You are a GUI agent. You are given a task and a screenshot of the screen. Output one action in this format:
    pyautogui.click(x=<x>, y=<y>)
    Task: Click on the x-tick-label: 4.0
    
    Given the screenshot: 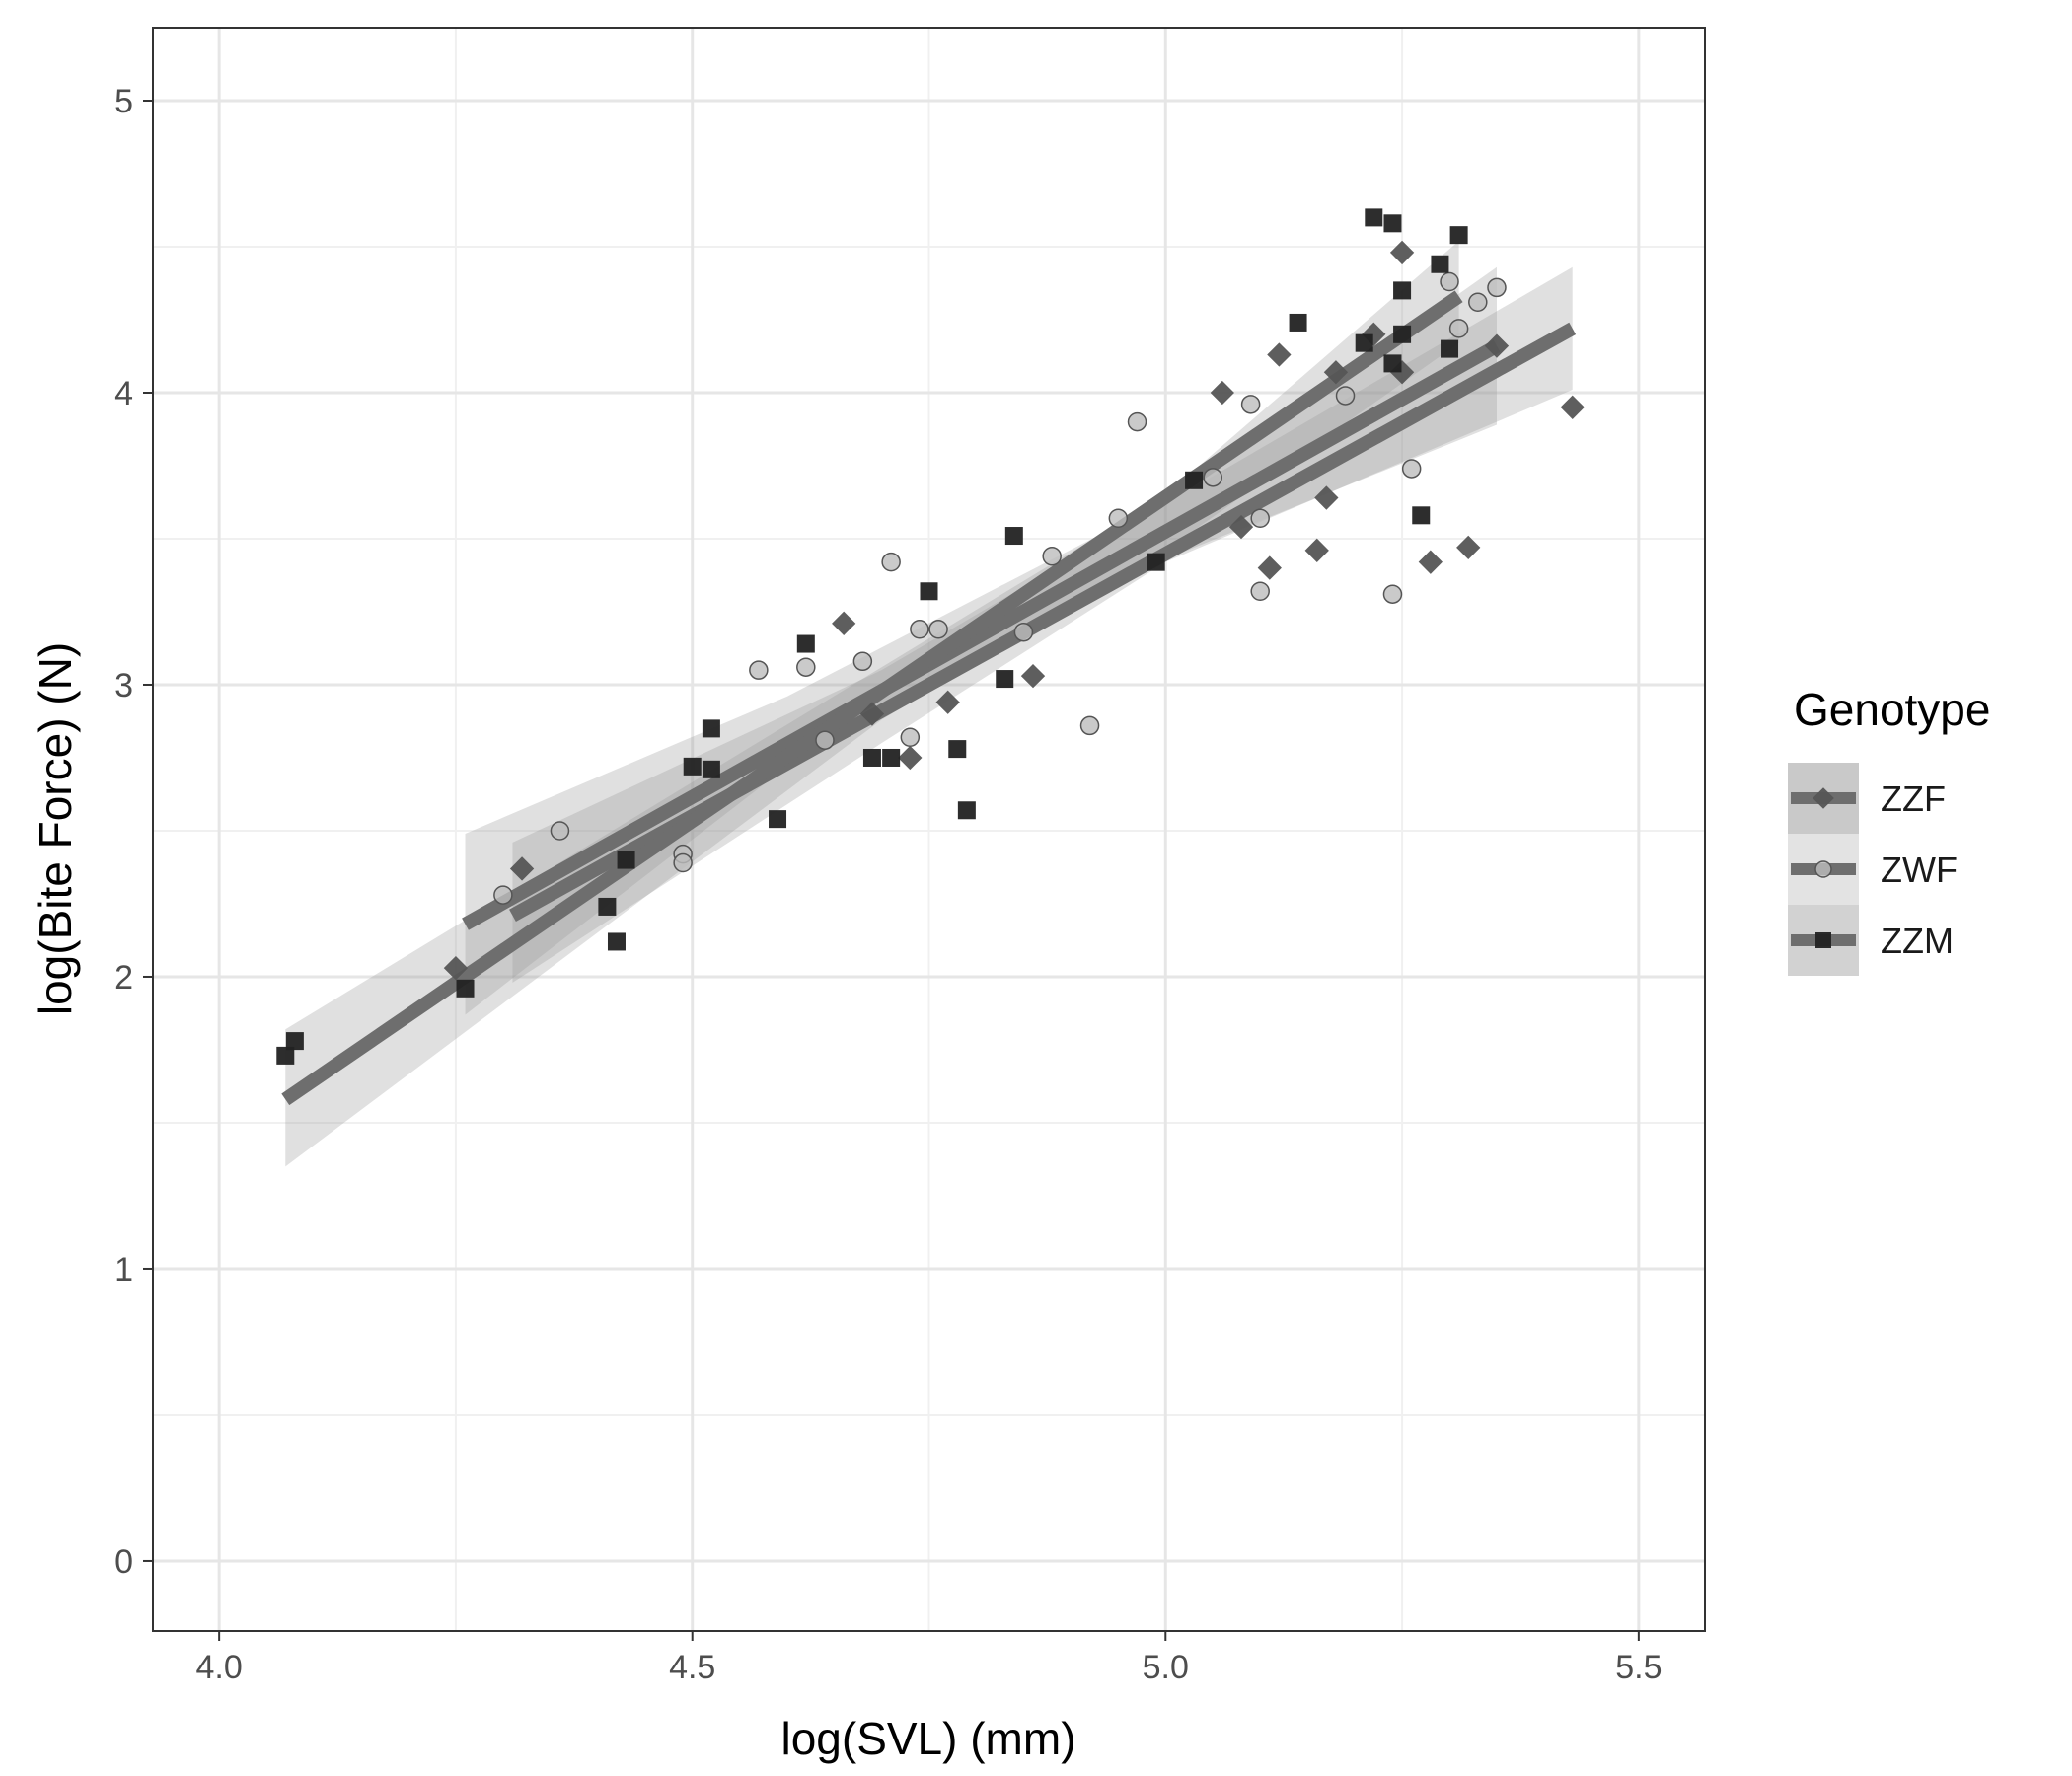 What is the action you would take?
    pyautogui.click(x=219, y=1668)
    